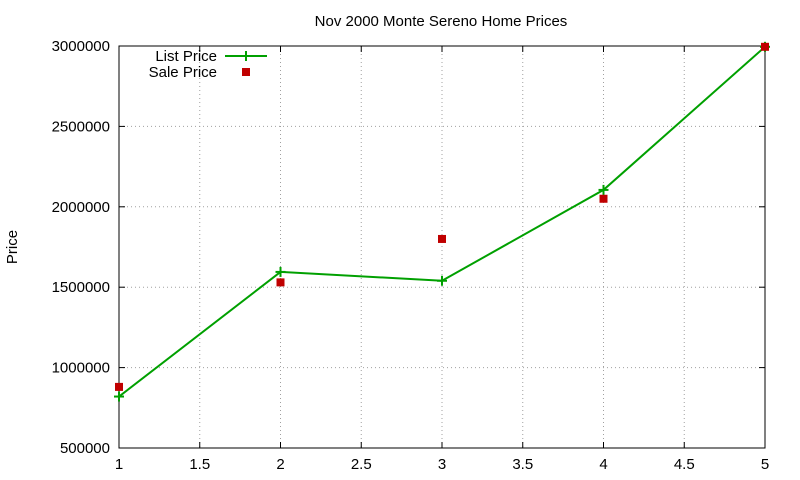  What do you see at coordinates (603, 464) in the screenshot?
I see `x-tick-label: 4` at bounding box center [603, 464].